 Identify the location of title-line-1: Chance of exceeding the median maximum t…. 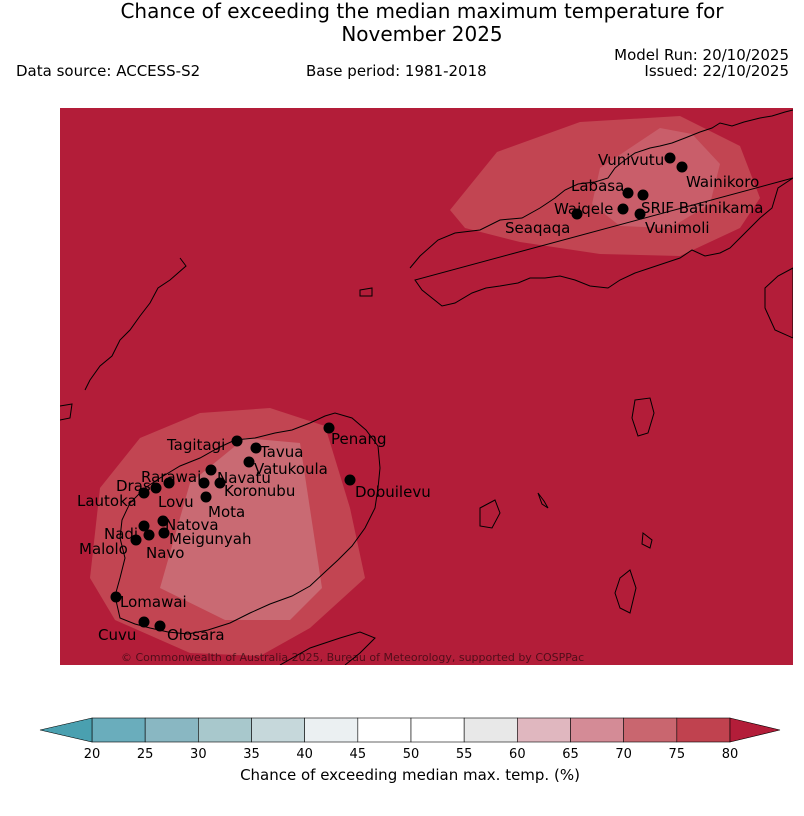
(422, 11).